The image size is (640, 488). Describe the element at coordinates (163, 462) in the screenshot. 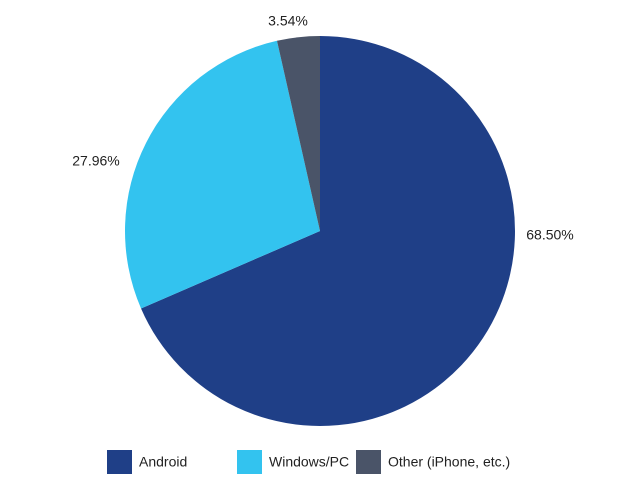

I see `legend-label: Android` at that location.